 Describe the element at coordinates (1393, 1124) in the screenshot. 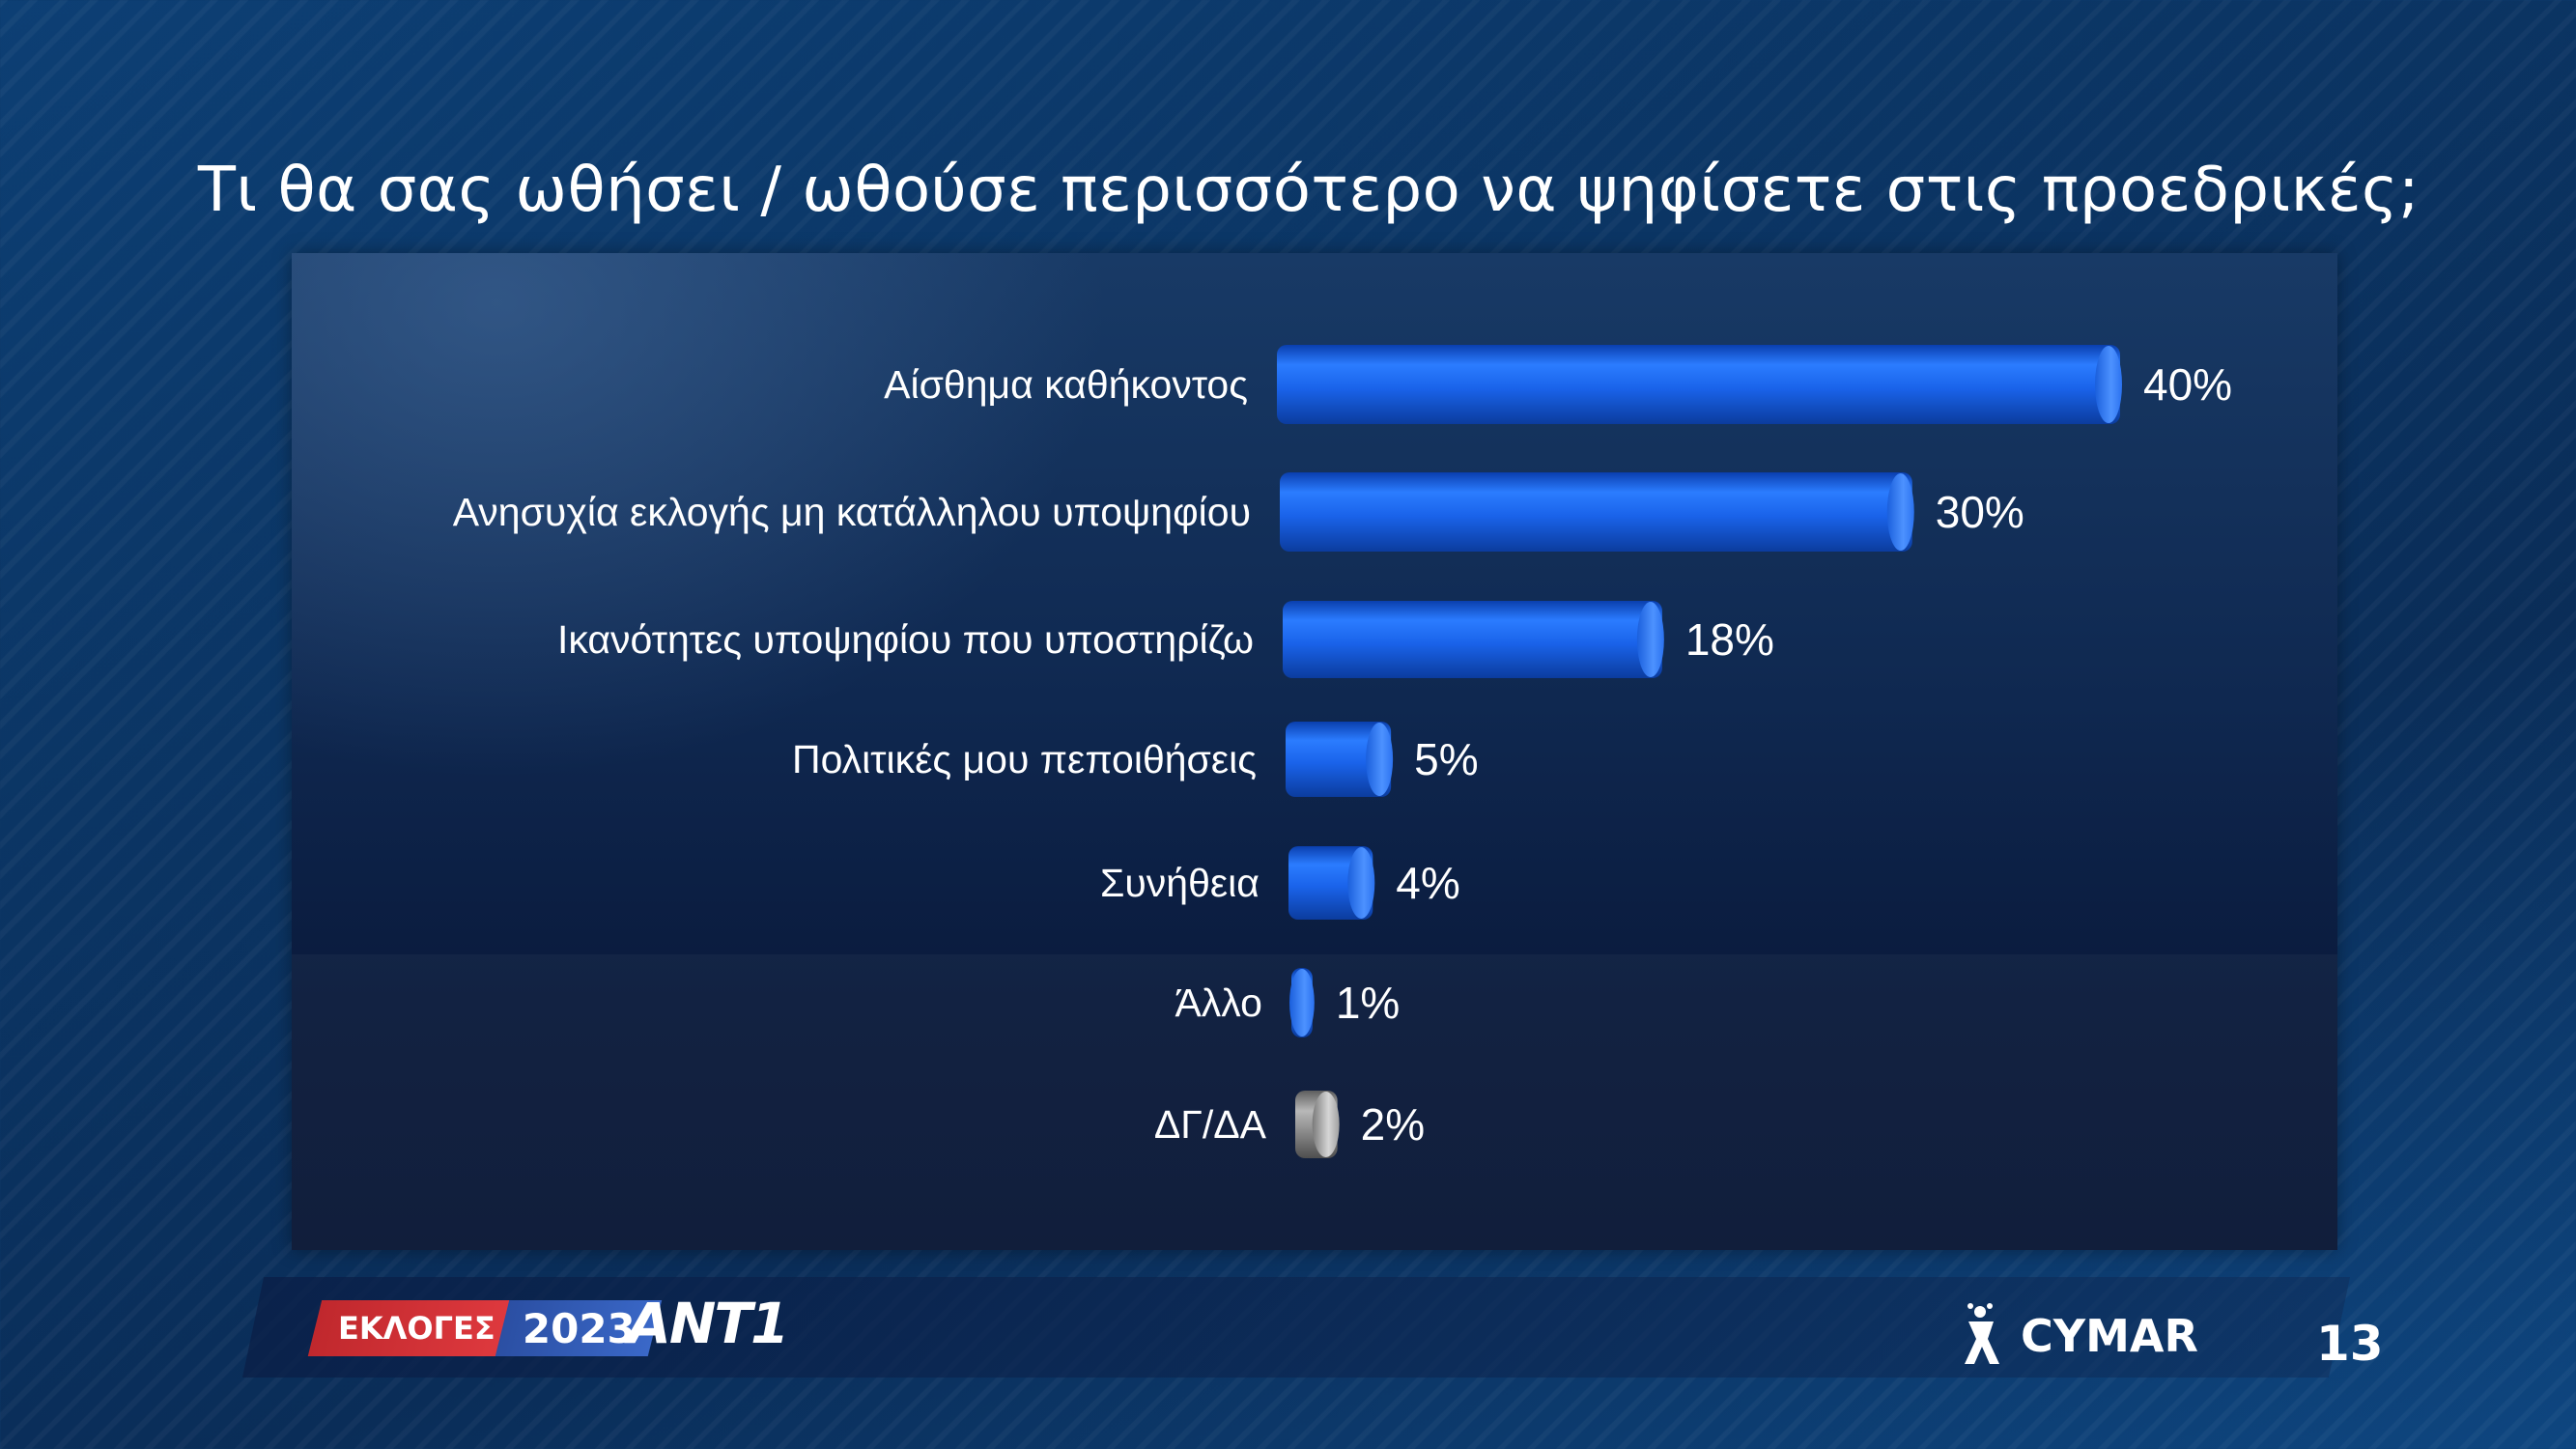

I see `value-label-7: 2%` at that location.